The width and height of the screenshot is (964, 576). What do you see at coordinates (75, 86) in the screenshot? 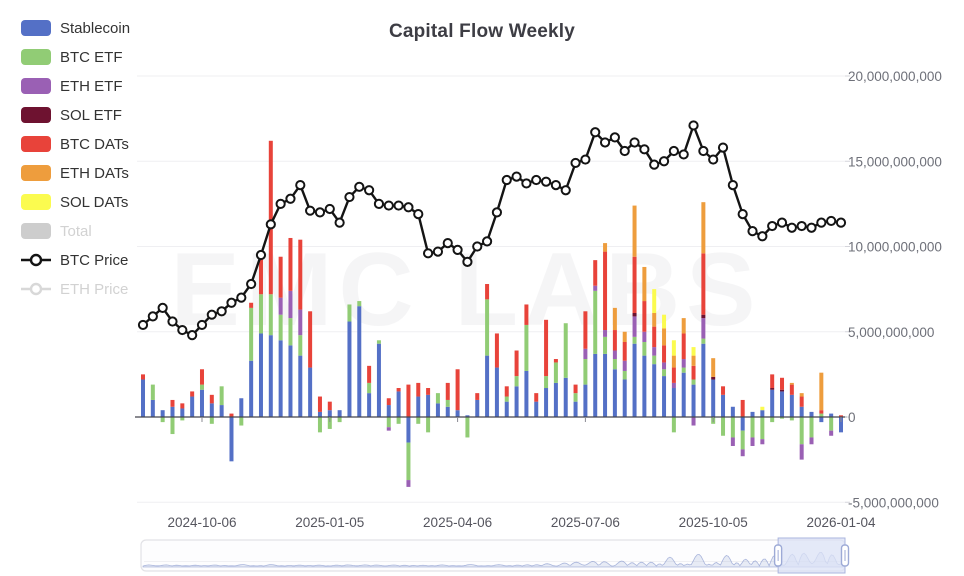
I see `legend-item-eth-etf: ETH ETF` at bounding box center [75, 86].